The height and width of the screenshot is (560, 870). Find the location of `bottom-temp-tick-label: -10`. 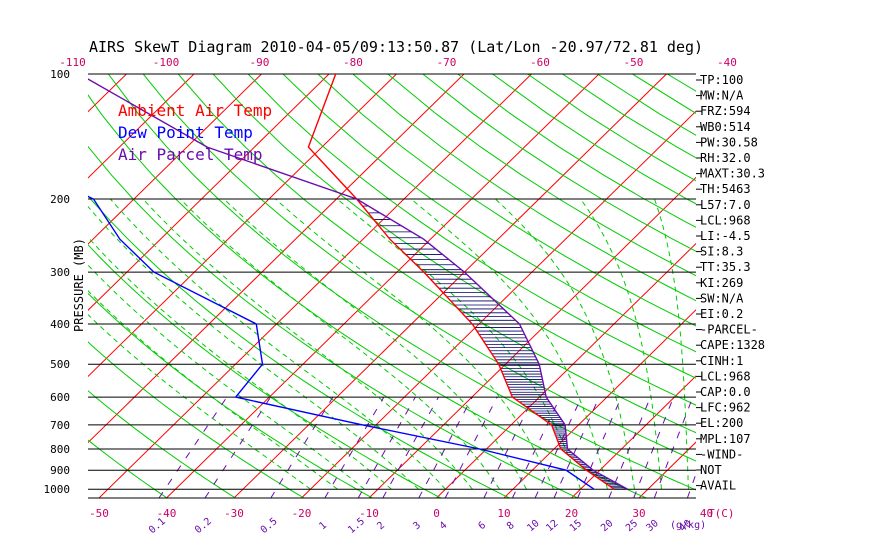

bottom-temp-tick-label: -10 is located at coordinates (369, 513).